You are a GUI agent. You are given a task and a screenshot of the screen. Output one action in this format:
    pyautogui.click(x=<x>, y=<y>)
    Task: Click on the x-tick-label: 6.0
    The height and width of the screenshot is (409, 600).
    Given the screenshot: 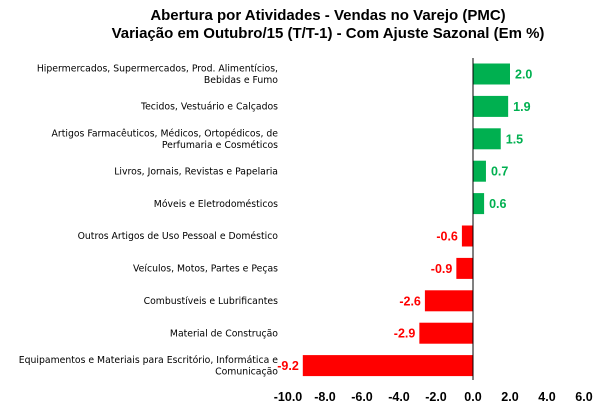 What is the action you would take?
    pyautogui.click(x=583, y=397)
    